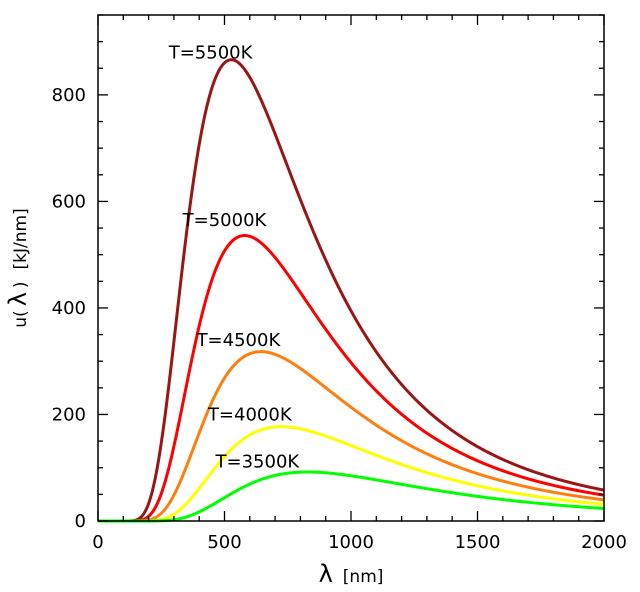 The width and height of the screenshot is (640, 592). I want to click on curve-label-5500k: T=5500K, so click(211, 52).